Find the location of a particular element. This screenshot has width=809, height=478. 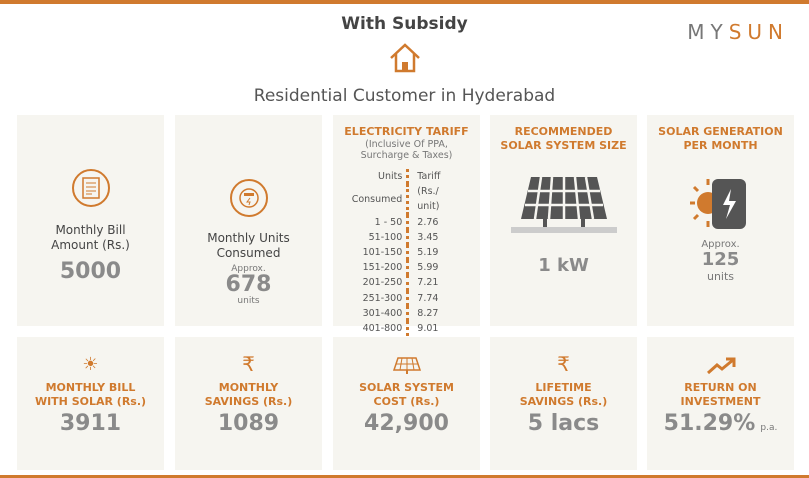

bill-value: 5000 is located at coordinates (90, 271).